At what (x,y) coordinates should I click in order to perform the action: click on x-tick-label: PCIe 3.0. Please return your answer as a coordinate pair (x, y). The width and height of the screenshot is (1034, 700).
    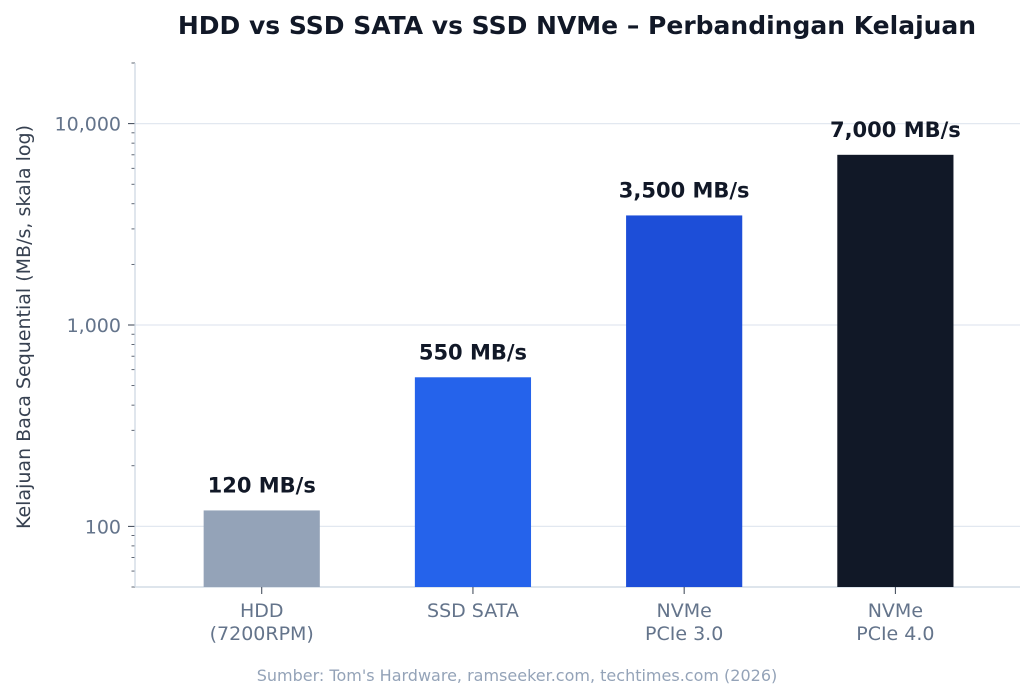
    Looking at the image, I should click on (684, 634).